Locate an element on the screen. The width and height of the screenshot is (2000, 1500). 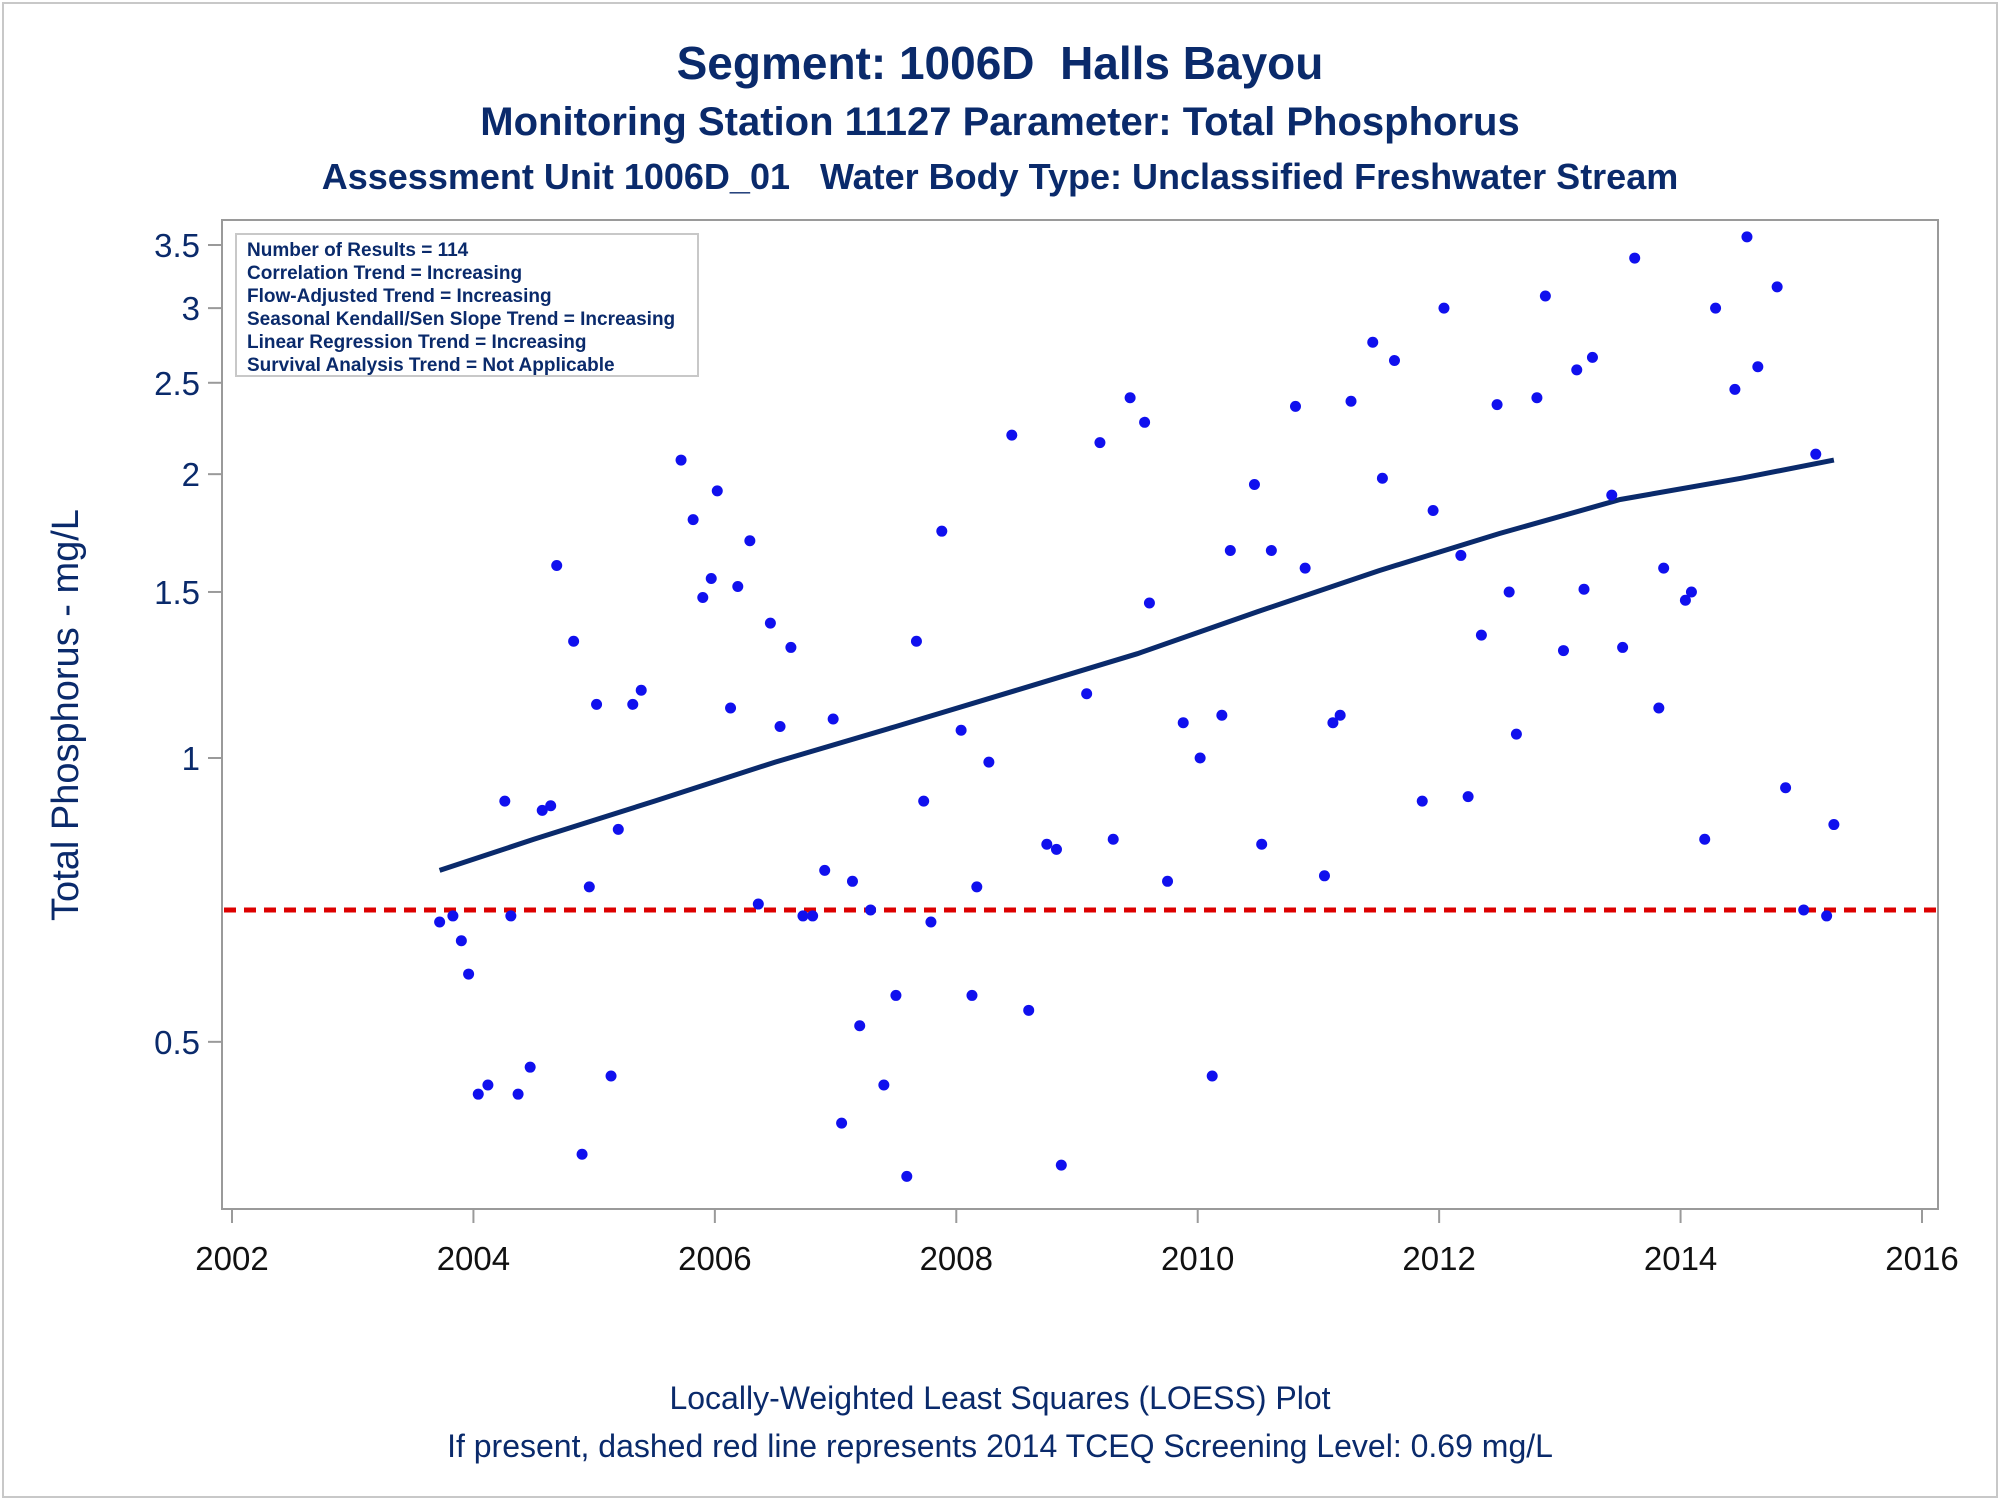
legend-line: Flow-Adjusted Trend = Increasing is located at coordinates (399, 296).